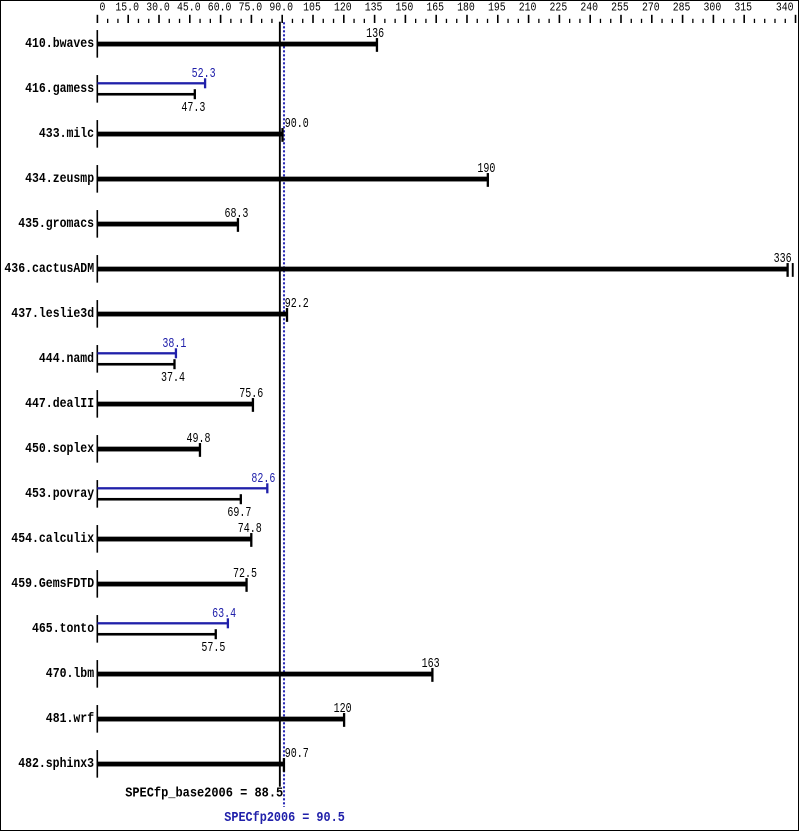  I want to click on svg-text: 195, so click(497, 8).